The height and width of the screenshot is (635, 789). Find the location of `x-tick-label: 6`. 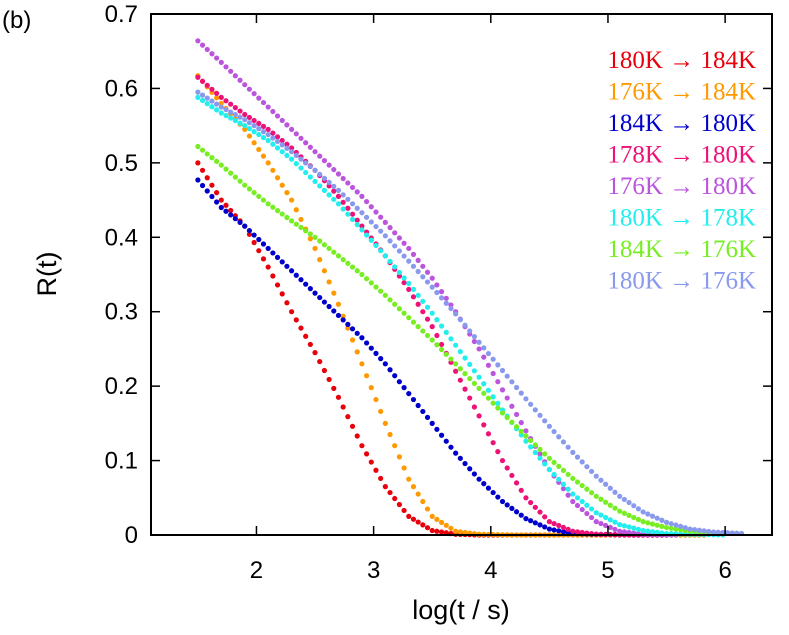

x-tick-label: 6 is located at coordinates (724, 570).